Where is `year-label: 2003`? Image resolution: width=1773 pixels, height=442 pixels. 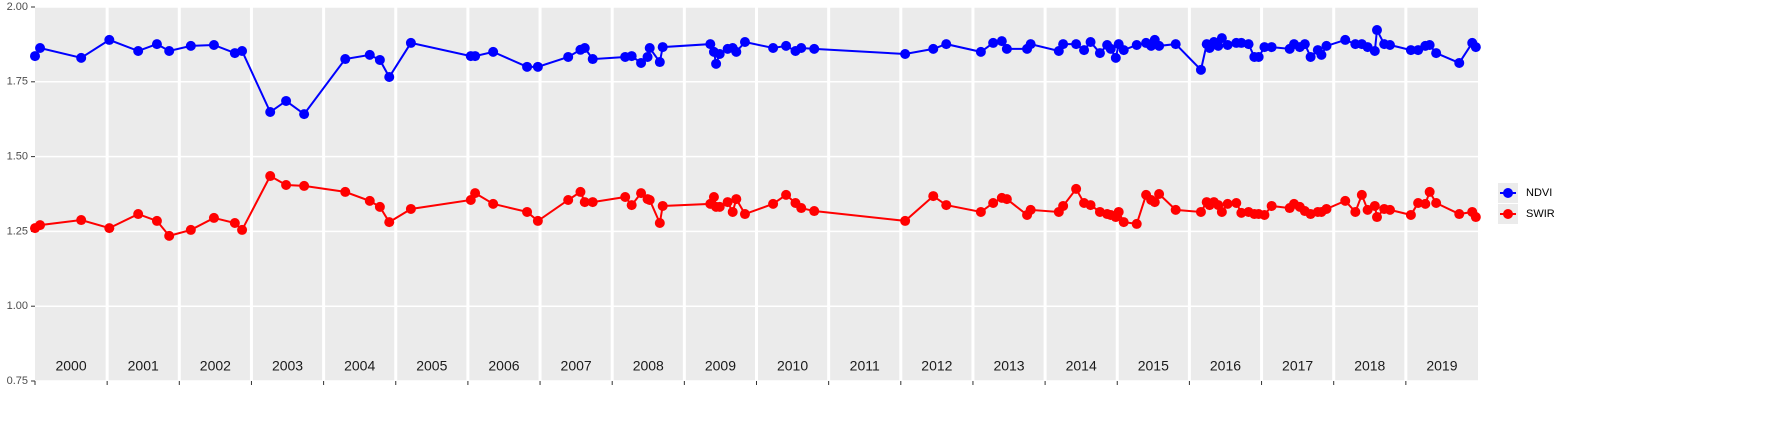
year-label: 2003 is located at coordinates (287, 366).